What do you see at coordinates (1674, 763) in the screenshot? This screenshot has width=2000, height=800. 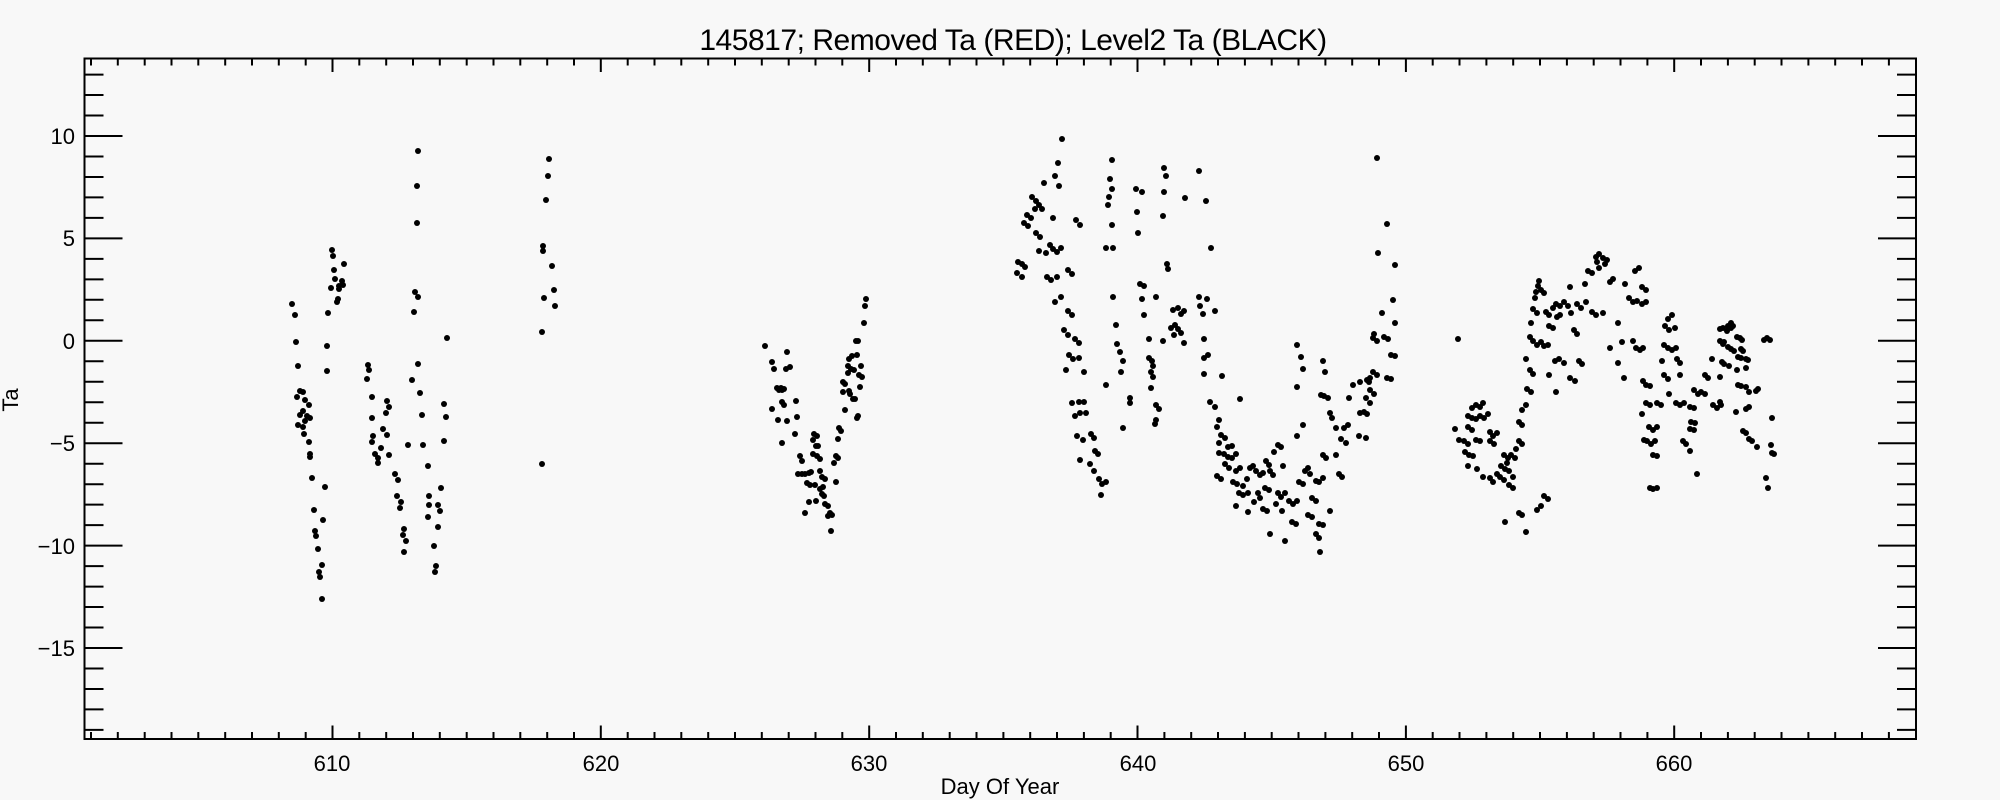 I see `svg-text: 660` at bounding box center [1674, 763].